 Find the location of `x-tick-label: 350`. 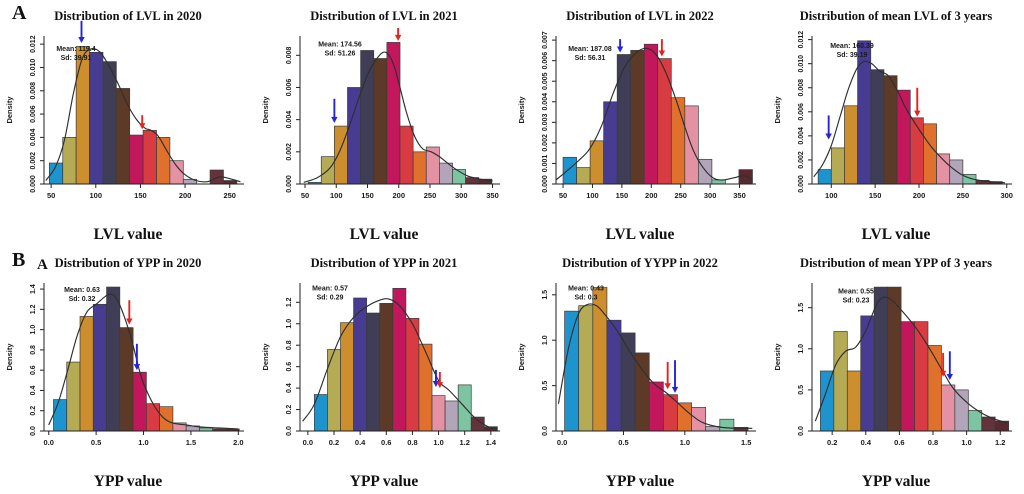

x-tick-label: 350 is located at coordinates (739, 195).